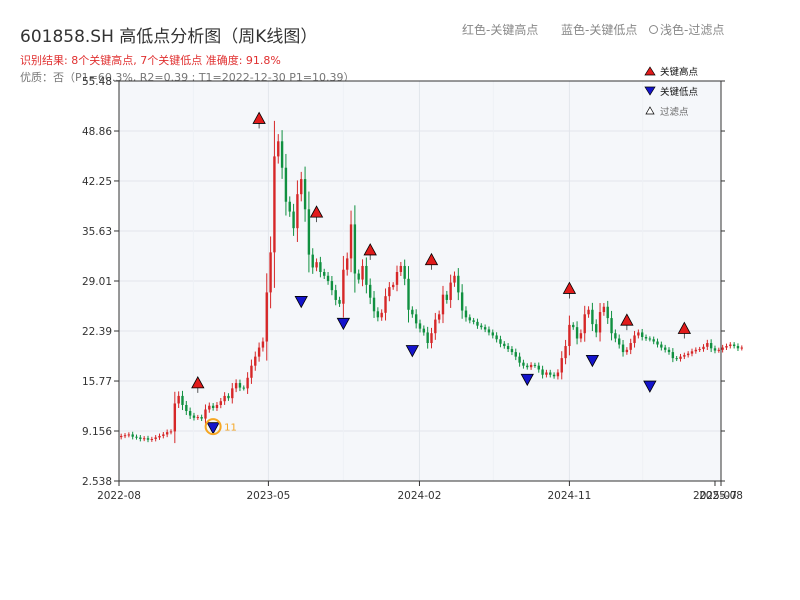  Describe the element at coordinates (569, 496) in the screenshot. I see `x-tick-label: 2024-11` at that location.